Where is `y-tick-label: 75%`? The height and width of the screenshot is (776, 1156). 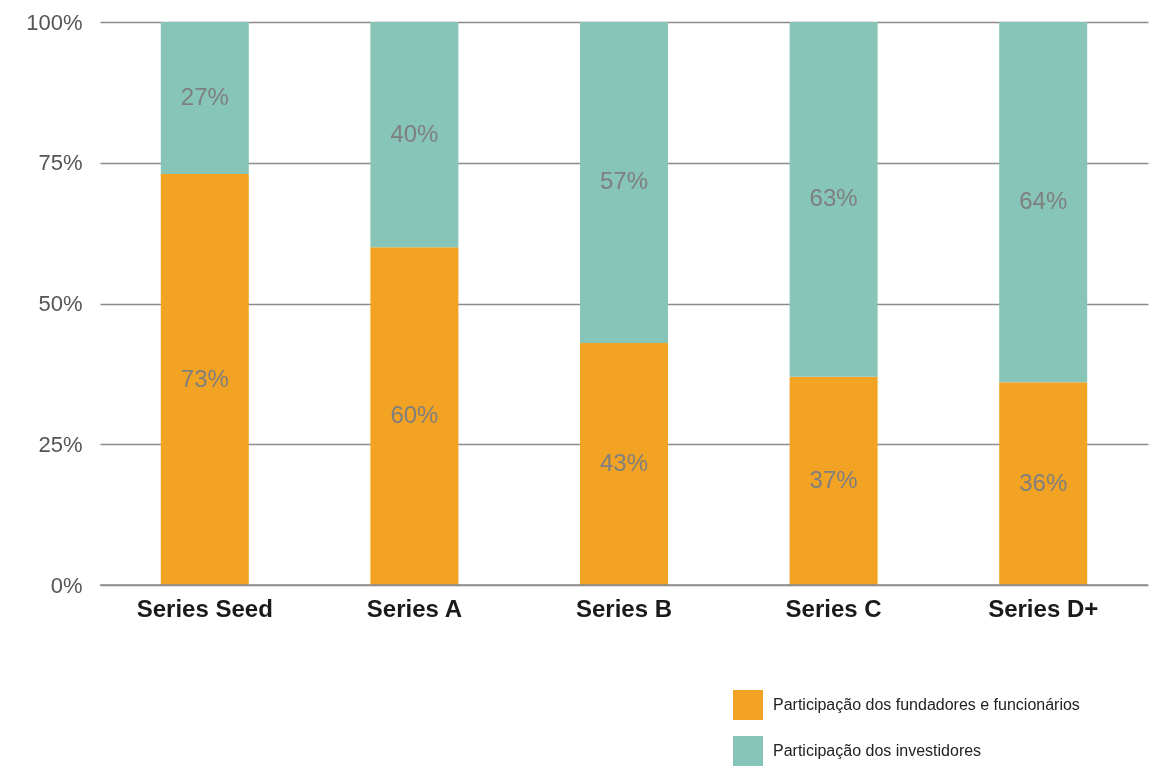
y-tick-label: 75% is located at coordinates (60, 163).